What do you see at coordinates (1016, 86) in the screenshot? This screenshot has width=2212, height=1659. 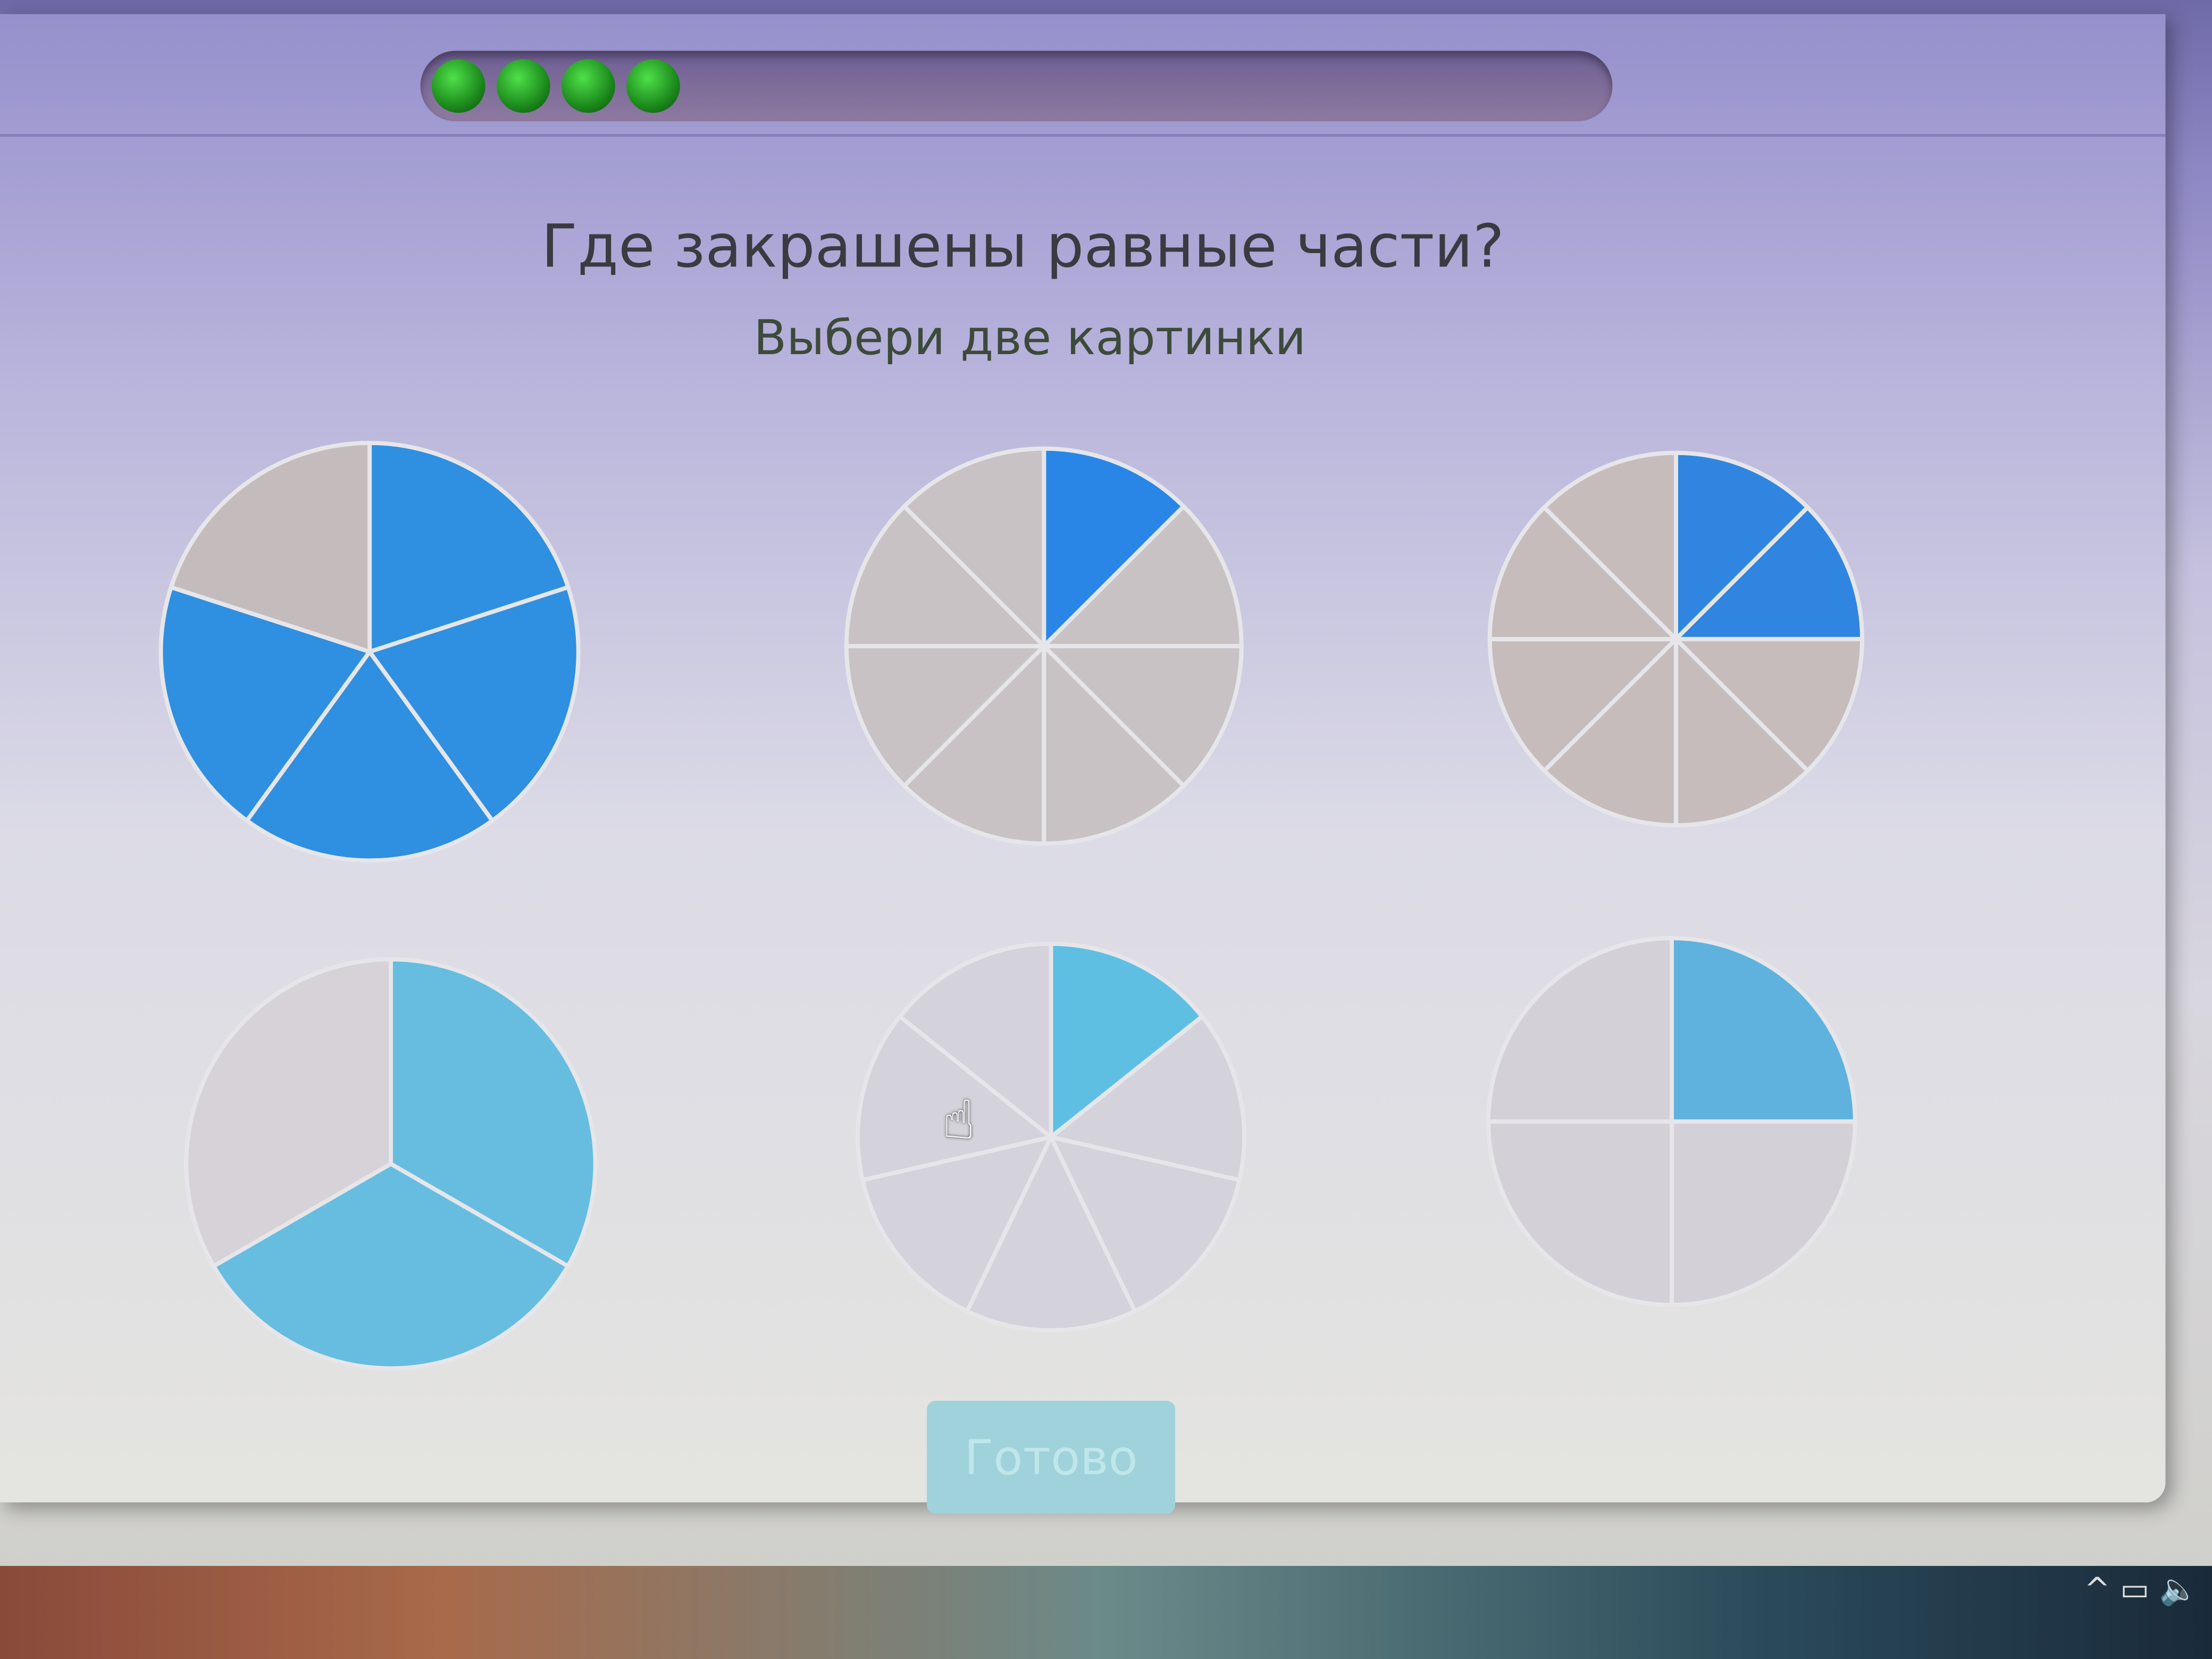 I see `progress-bar` at bounding box center [1016, 86].